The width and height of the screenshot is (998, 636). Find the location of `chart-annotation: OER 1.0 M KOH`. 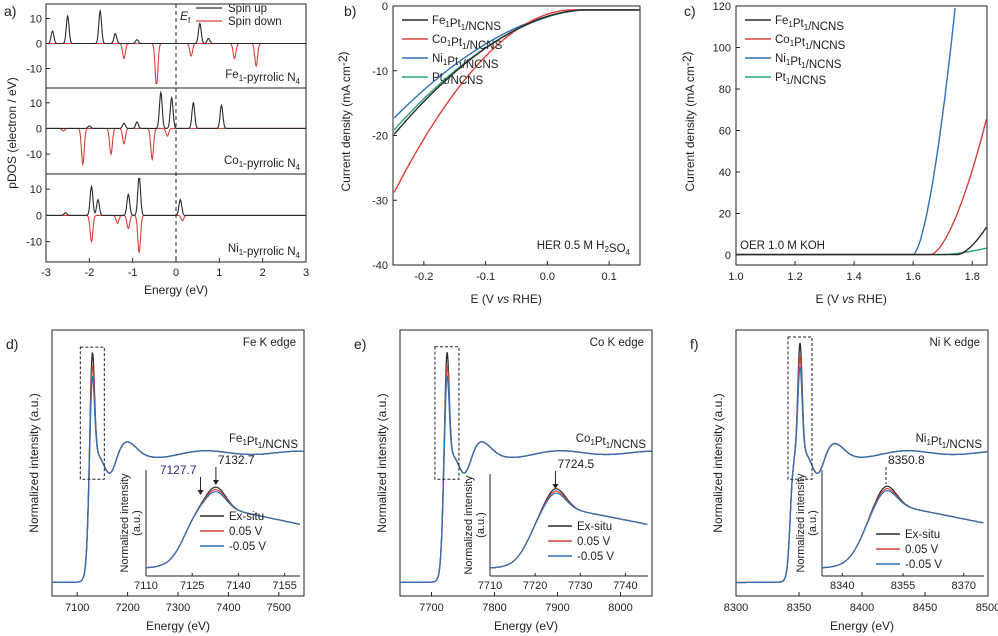

chart-annotation: OER 1.0 M KOH is located at coordinates (782, 246).